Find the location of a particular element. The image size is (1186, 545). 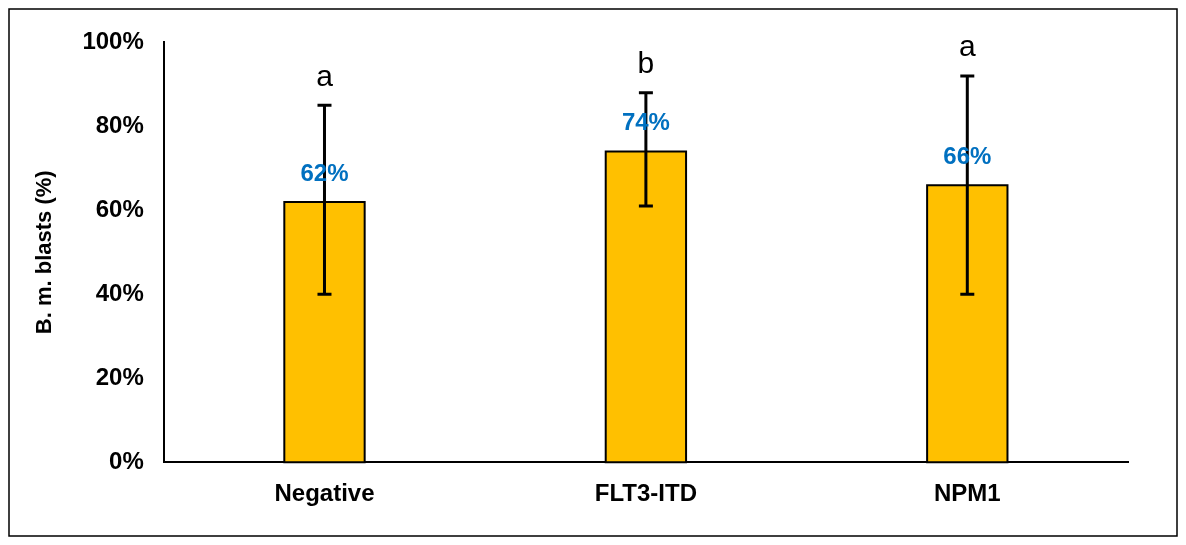

y-tick-label: 40% is located at coordinates (119, 292).